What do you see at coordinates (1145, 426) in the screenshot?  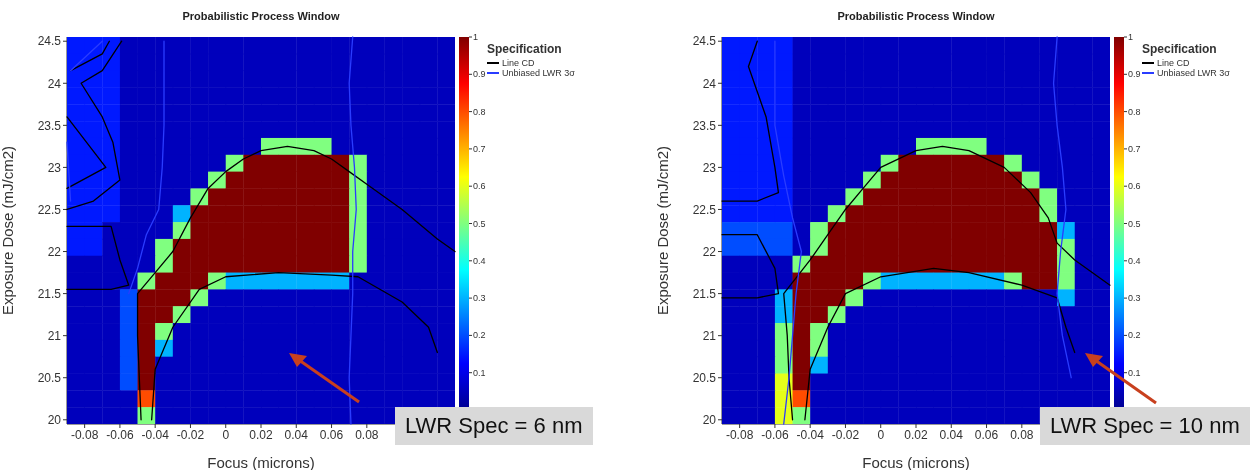 I see `annotation: LWR Spec = 10 nm` at bounding box center [1145, 426].